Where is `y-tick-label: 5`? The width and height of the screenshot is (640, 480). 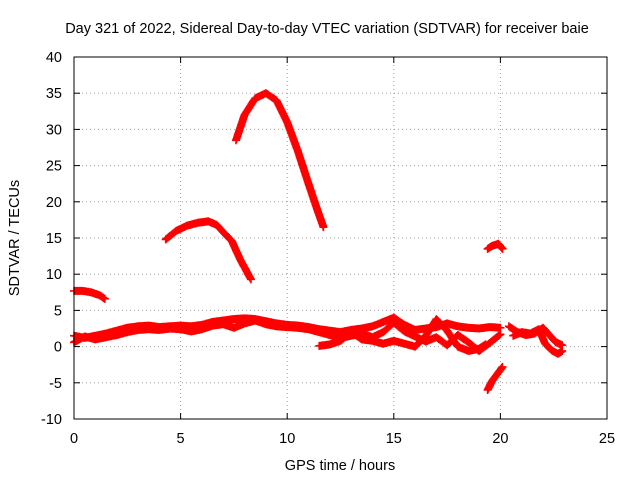 y-tick-label: 5 is located at coordinates (58, 311).